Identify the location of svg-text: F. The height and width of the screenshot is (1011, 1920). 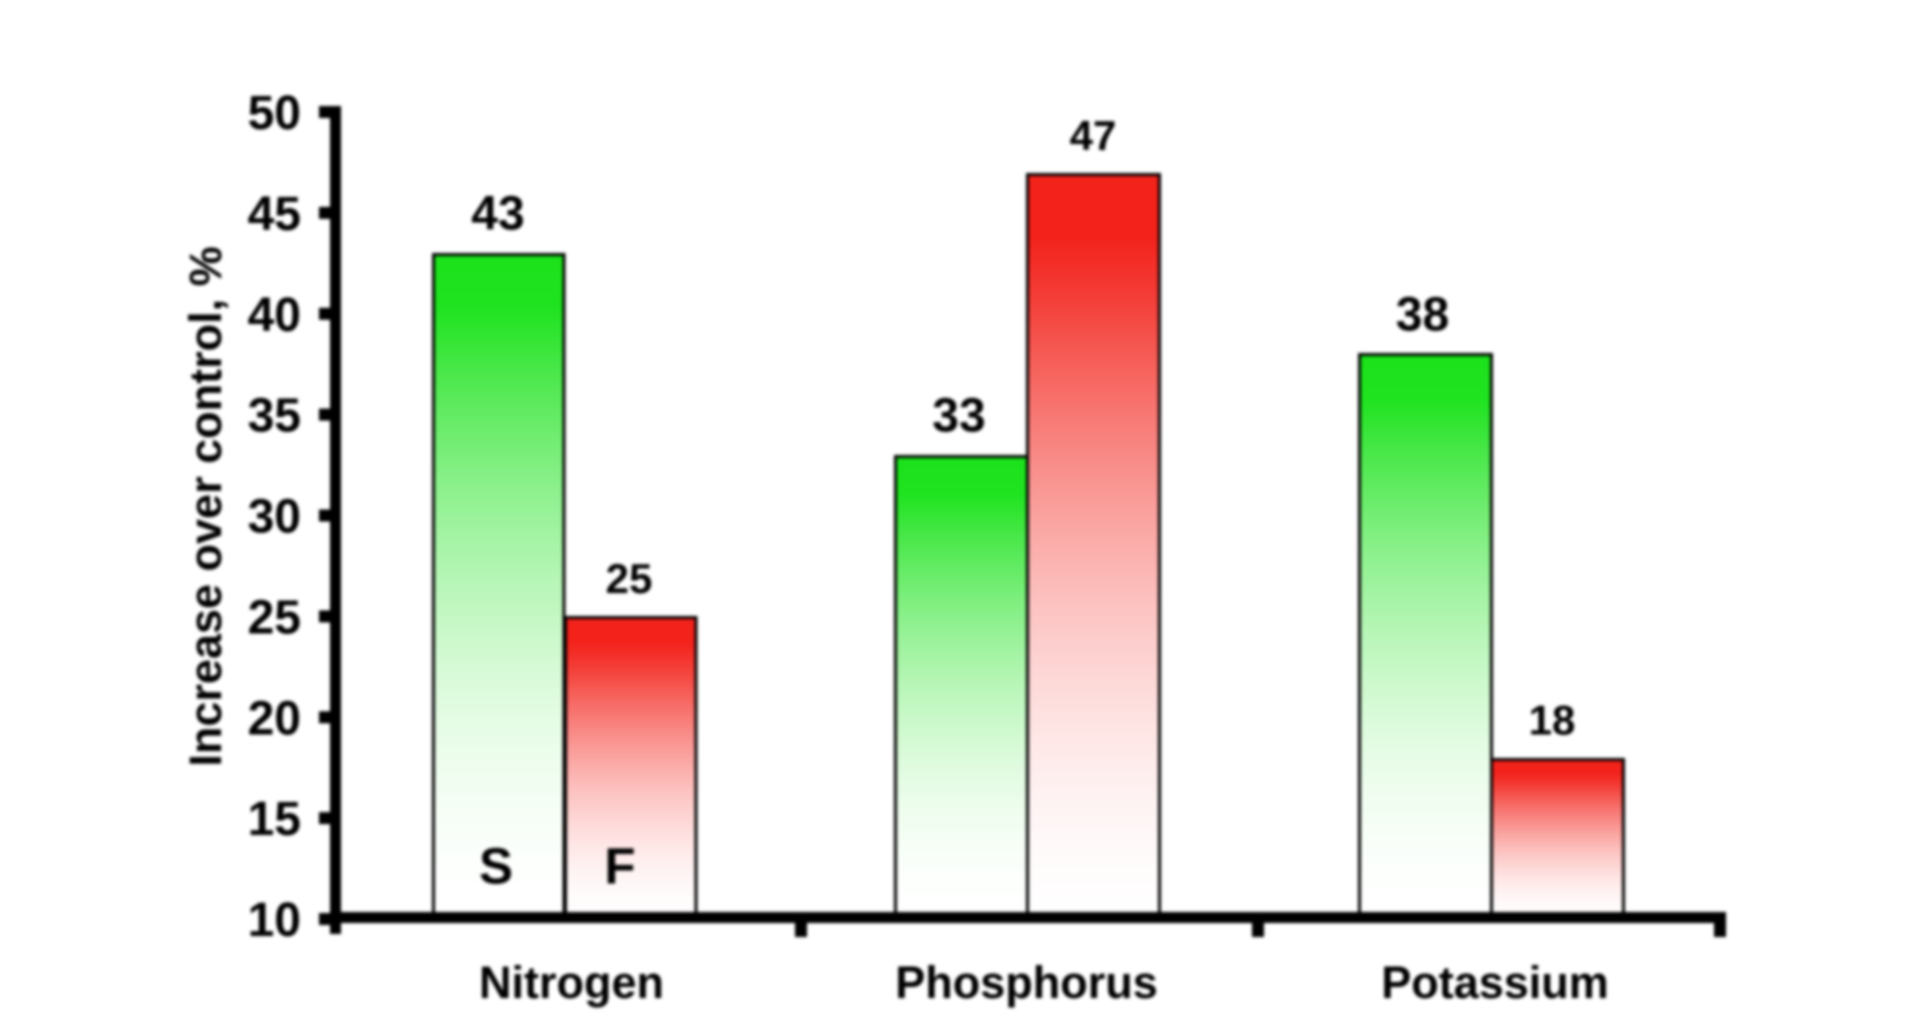
(619, 866).